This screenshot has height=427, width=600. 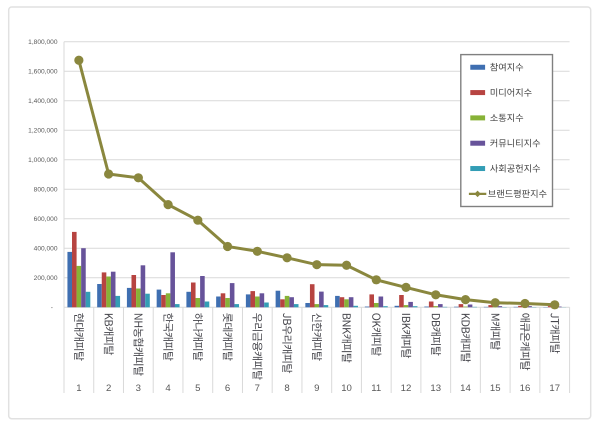 What do you see at coordinates (465, 388) in the screenshot?
I see `svg-text: 14` at bounding box center [465, 388].